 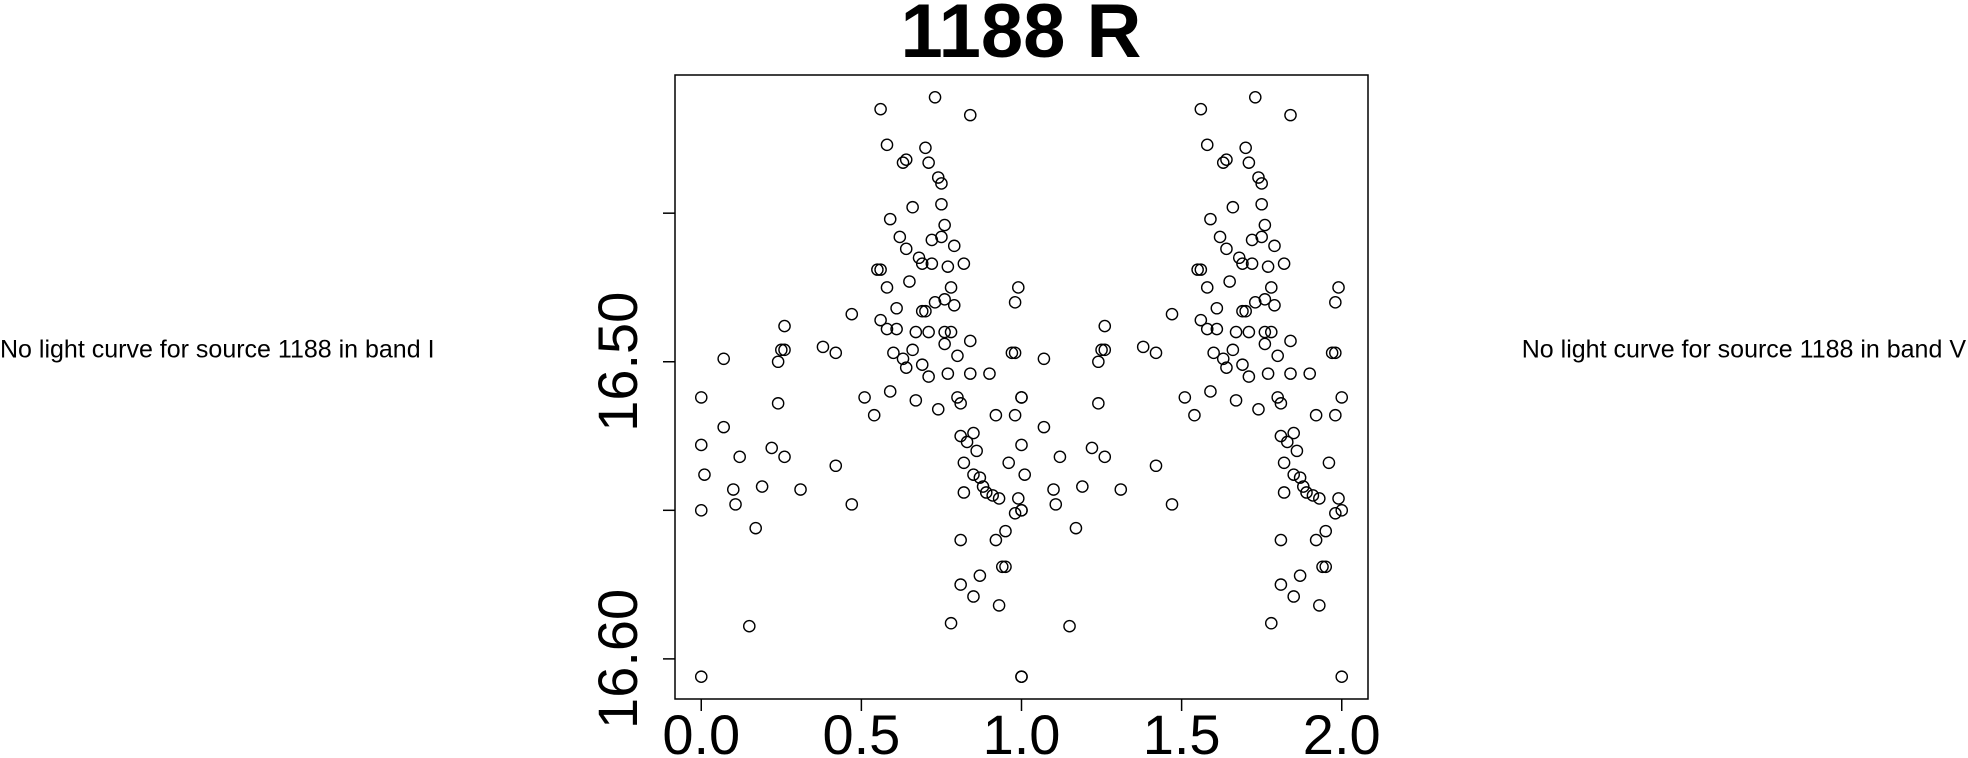 What do you see at coordinates (1182, 730) in the screenshot?
I see `x-tick-label: 1.5` at bounding box center [1182, 730].